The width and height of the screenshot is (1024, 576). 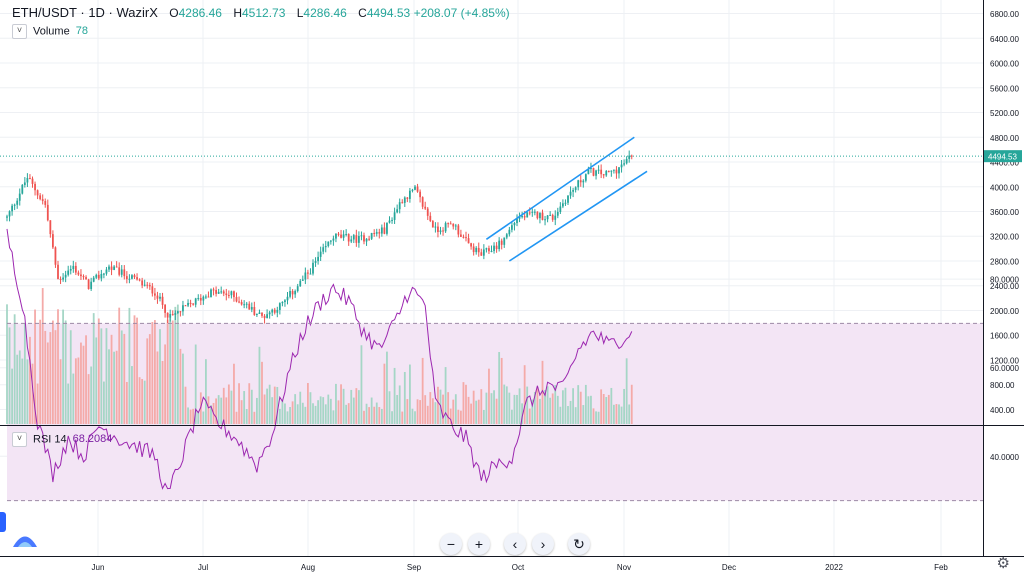 What do you see at coordinates (92, 439) in the screenshot?
I see `rsi-value: 68.2084` at bounding box center [92, 439].